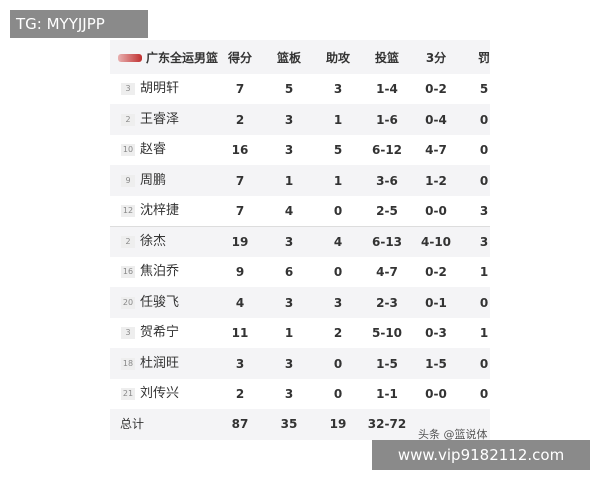 Image resolution: width=600 pixels, height=480 pixels. What do you see at coordinates (128, 272) in the screenshot?
I see `cell-num: 16` at bounding box center [128, 272].